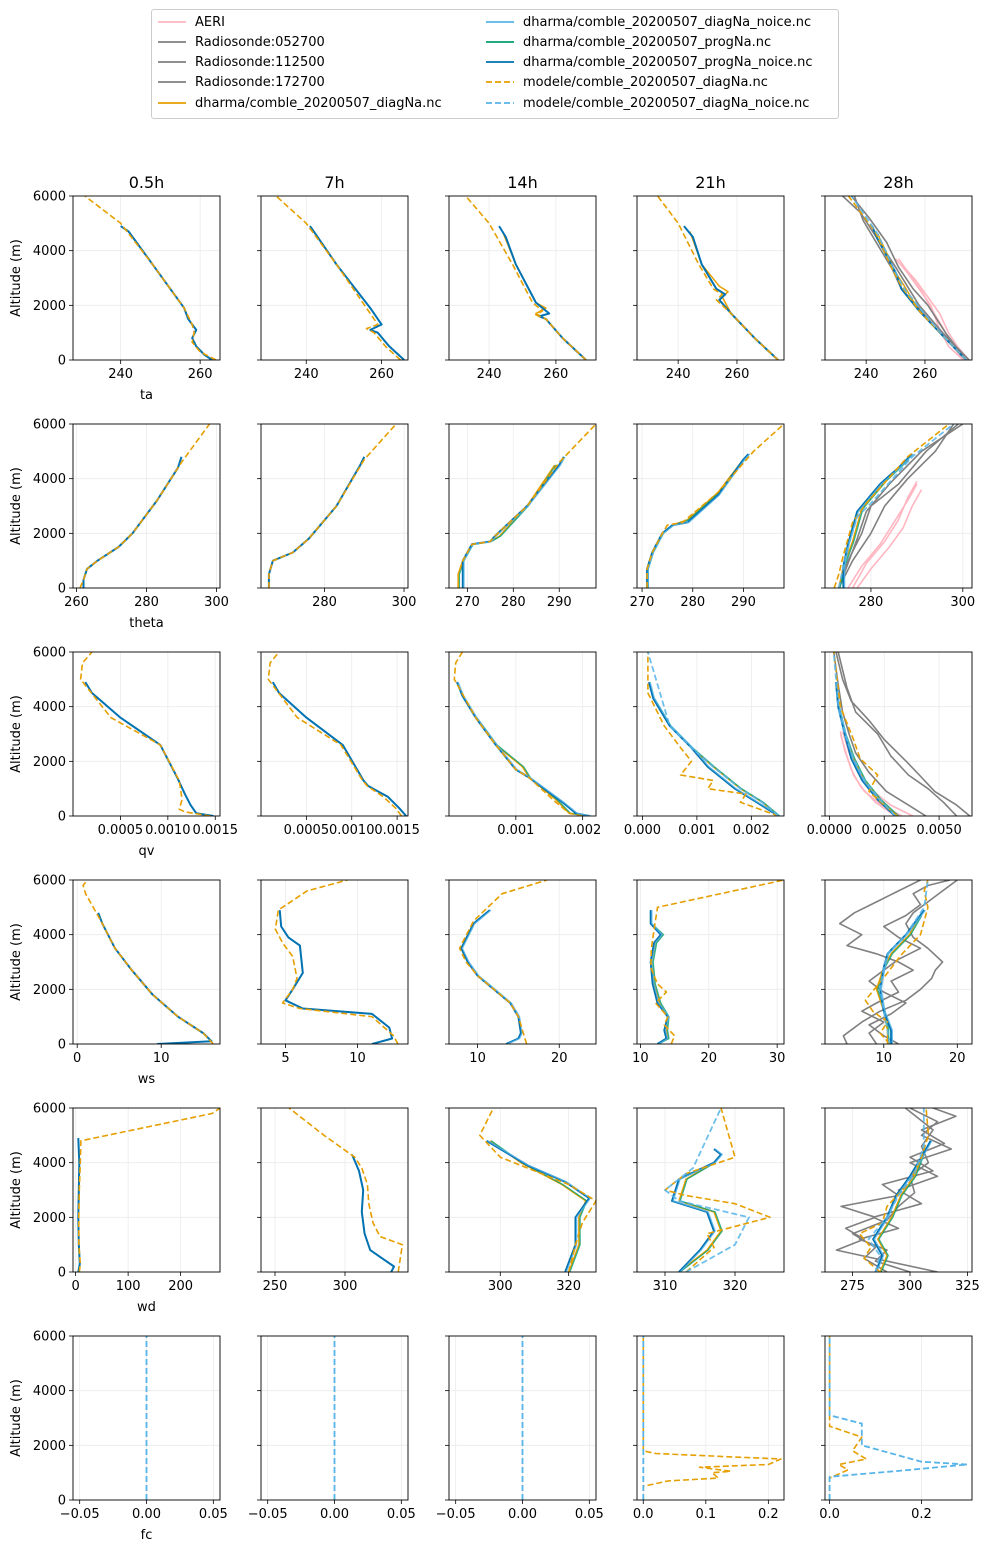 The image size is (989, 1553). Describe the element at coordinates (260, 42) in the screenshot. I see `legend-label: Radiosonde:052700` at that location.